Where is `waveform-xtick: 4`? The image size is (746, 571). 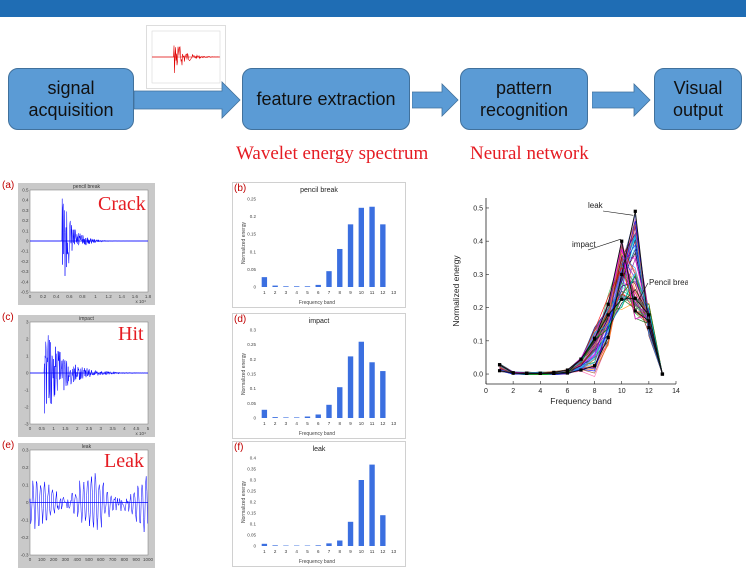
waveform-xtick: 4 is located at coordinates (124, 428).